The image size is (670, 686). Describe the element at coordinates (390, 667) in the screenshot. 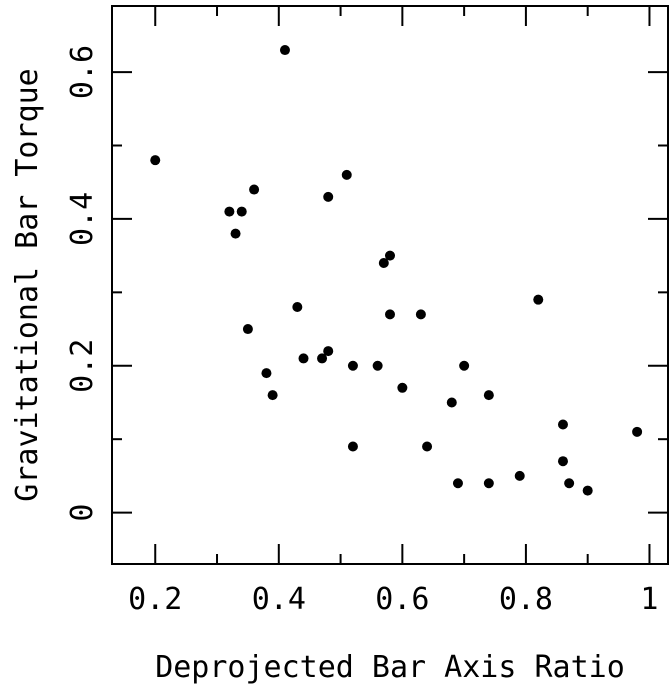

I see `x-axis-title: Deprojected Bar Axis Ratio` at that location.